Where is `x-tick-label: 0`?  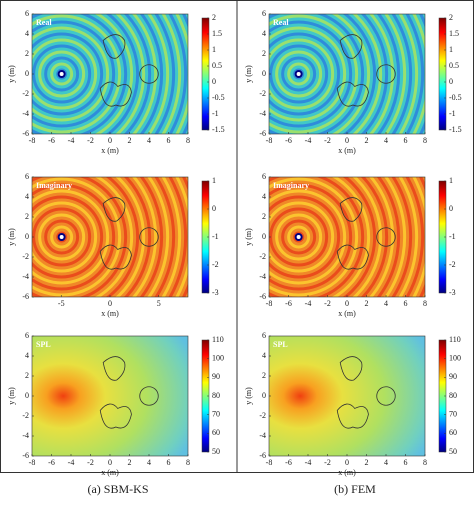
x-tick-label: 0 is located at coordinates (110, 303).